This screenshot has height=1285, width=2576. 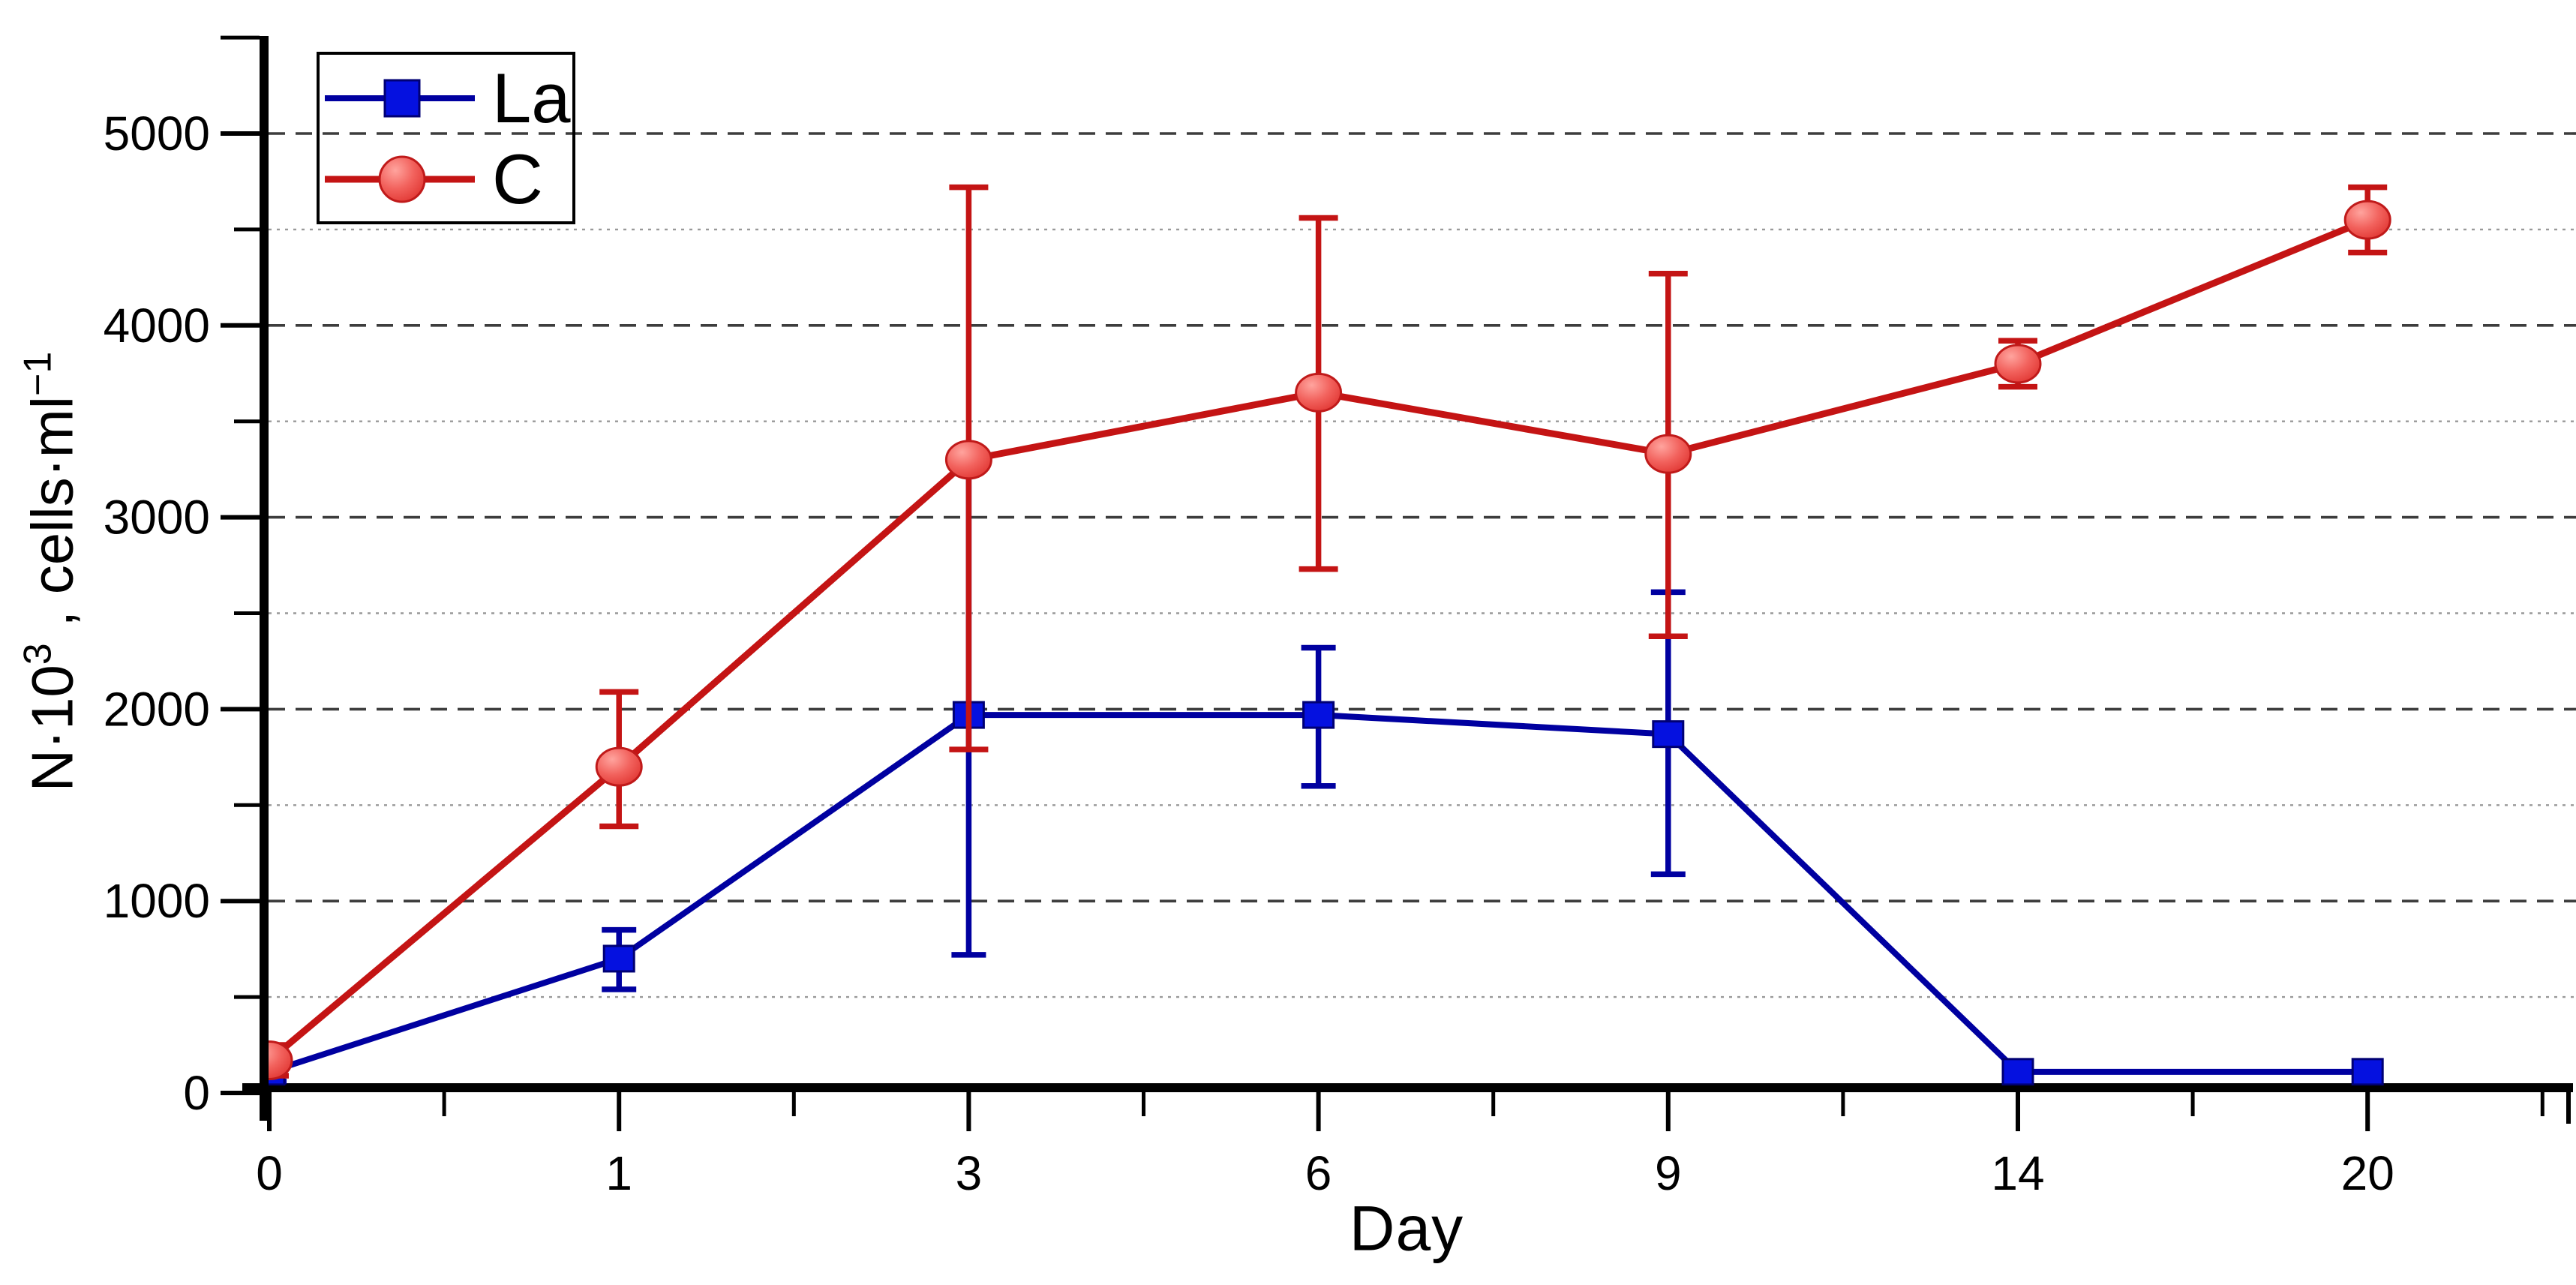 What do you see at coordinates (1318, 1173) in the screenshot?
I see `x-tick-label-6: 6` at bounding box center [1318, 1173].